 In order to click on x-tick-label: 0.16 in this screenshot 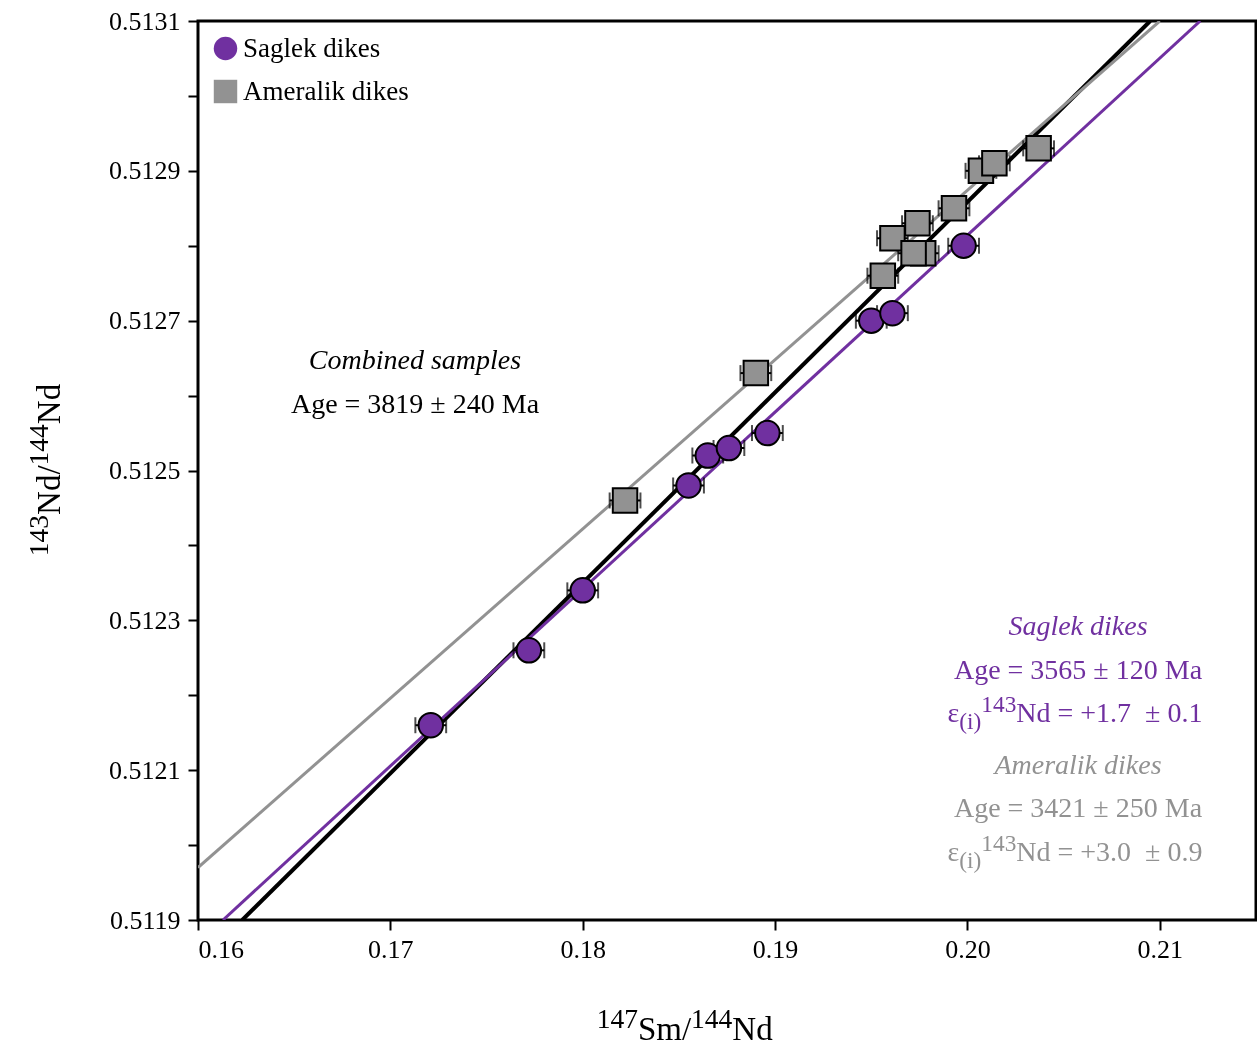, I will do `click(221, 949)`.